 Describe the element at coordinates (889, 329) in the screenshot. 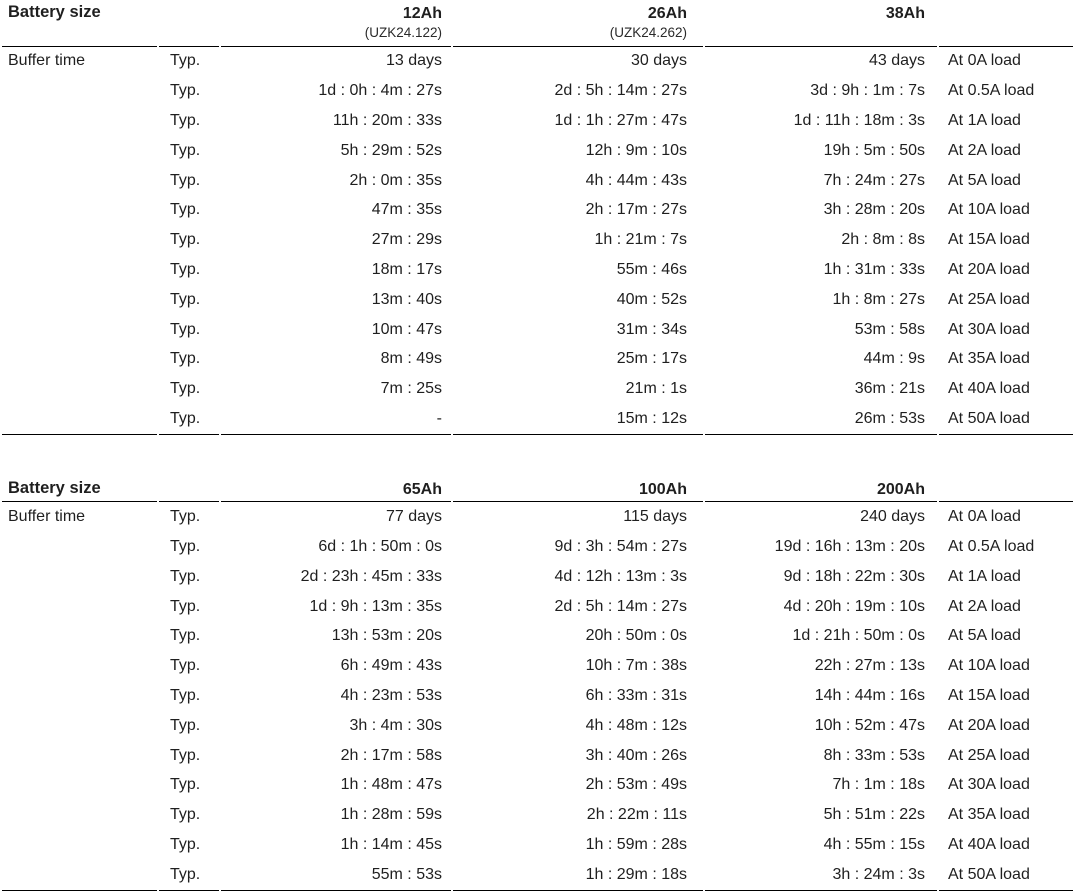

I see `buffer-time-value: 53m : 58s` at that location.